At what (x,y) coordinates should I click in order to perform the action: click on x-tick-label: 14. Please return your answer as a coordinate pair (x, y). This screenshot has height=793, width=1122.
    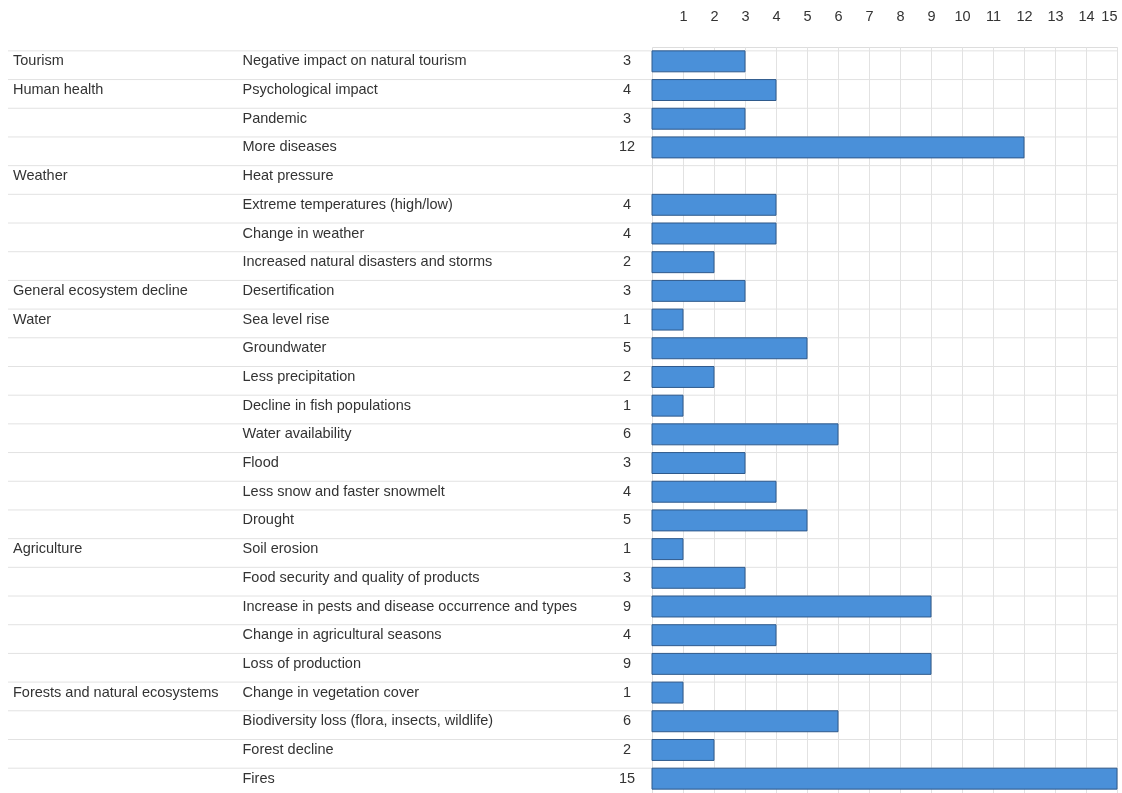
    Looking at the image, I should click on (1086, 15).